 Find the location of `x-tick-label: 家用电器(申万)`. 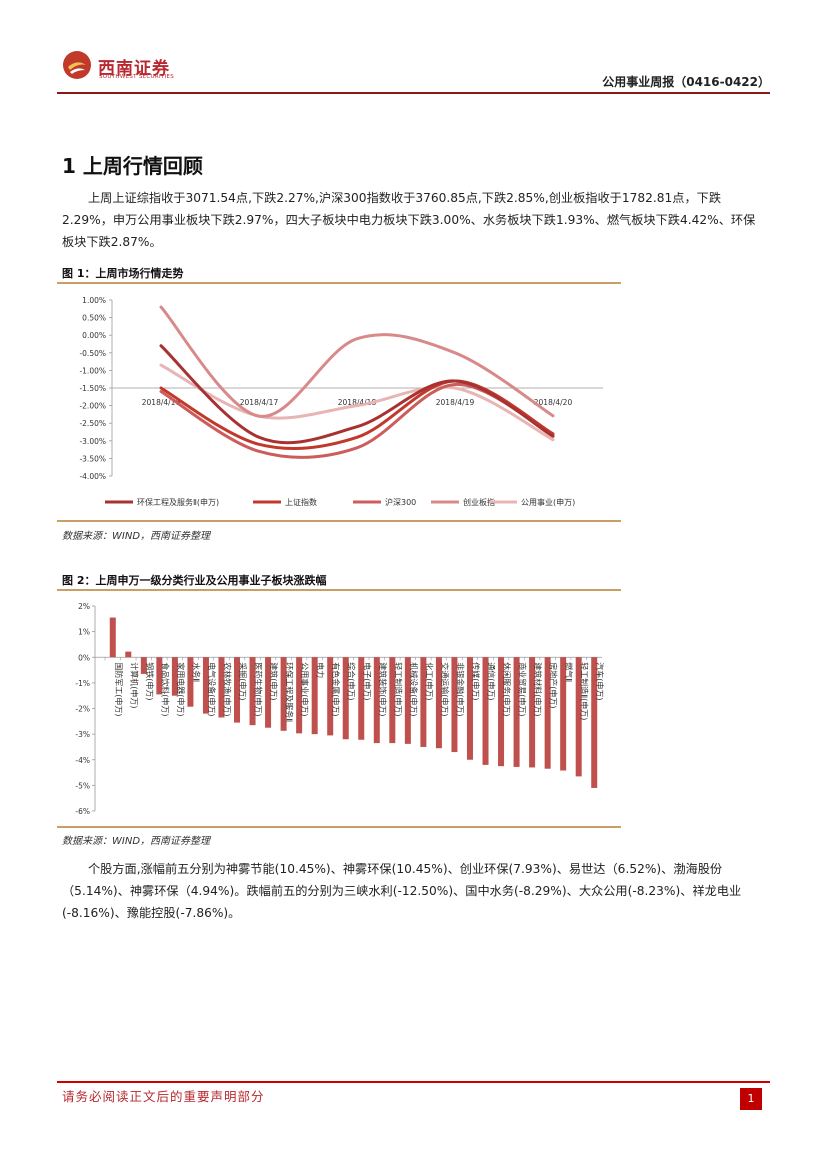

x-tick-label: 家用电器(申万) is located at coordinates (181, 689).